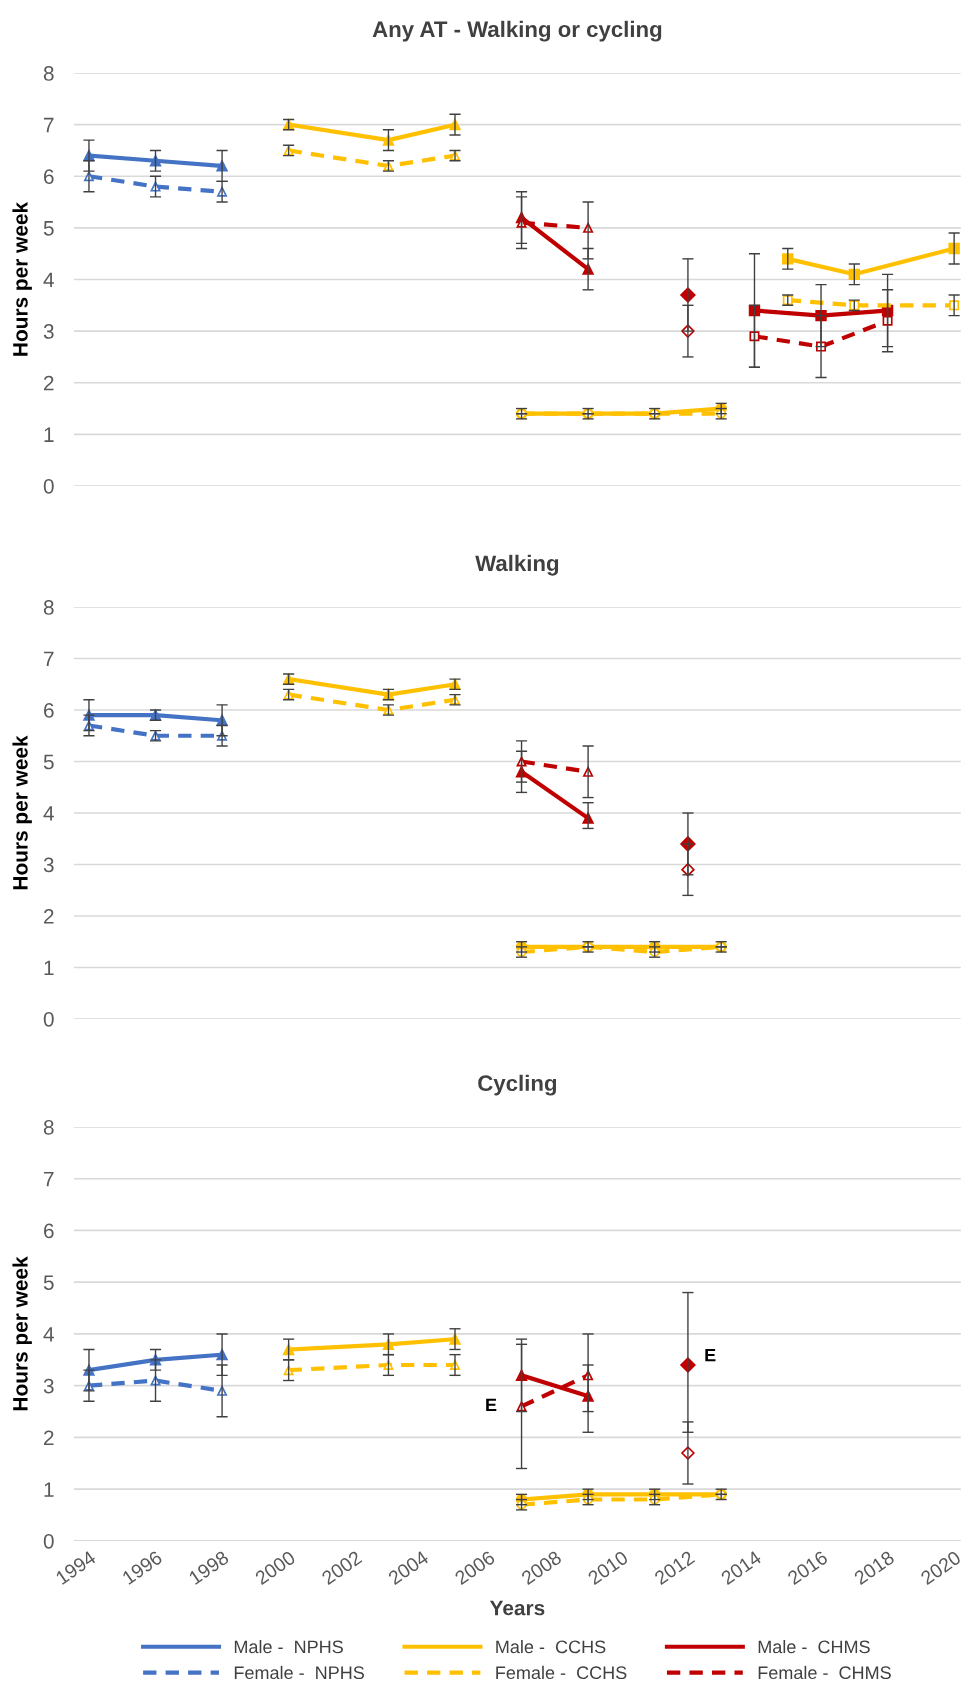 This screenshot has width=966, height=1698. What do you see at coordinates (940, 1568) in the screenshot?
I see `x-tick-label: 2020` at bounding box center [940, 1568].